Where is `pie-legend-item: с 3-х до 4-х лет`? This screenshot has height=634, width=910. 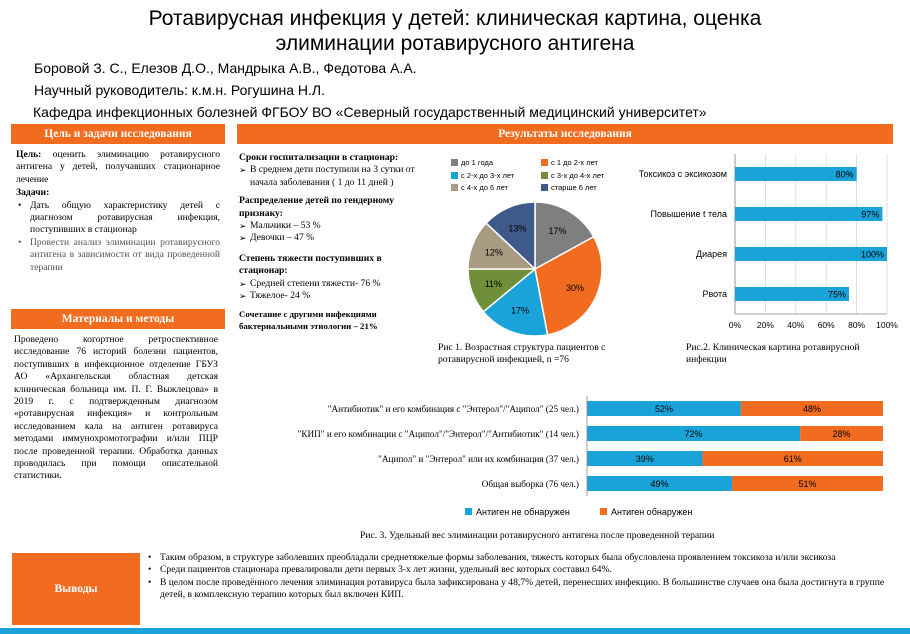
pie-legend-item: с 3-х до 4-х лет is located at coordinates (572, 175).